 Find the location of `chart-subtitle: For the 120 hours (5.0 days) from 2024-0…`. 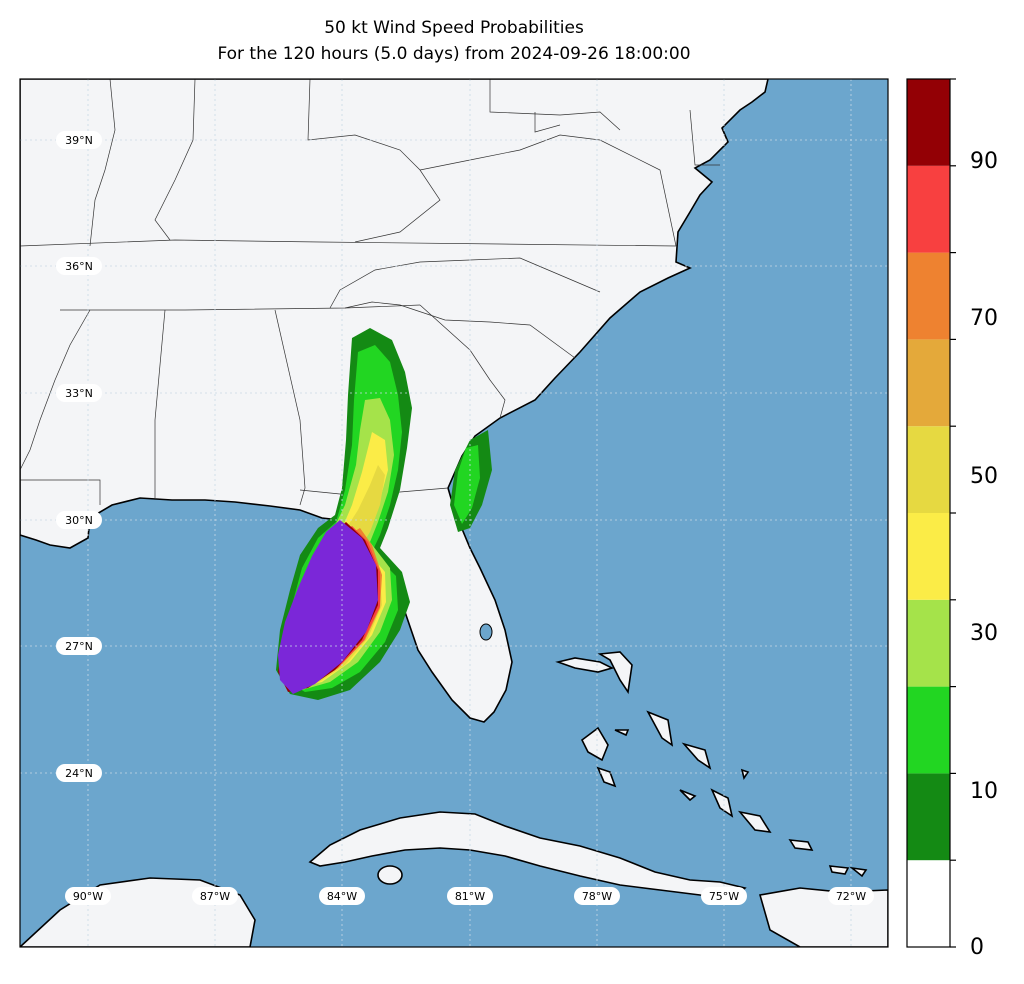

chart-subtitle: For the 120 hours (5.0 days) from 2024-0… is located at coordinates (454, 54).